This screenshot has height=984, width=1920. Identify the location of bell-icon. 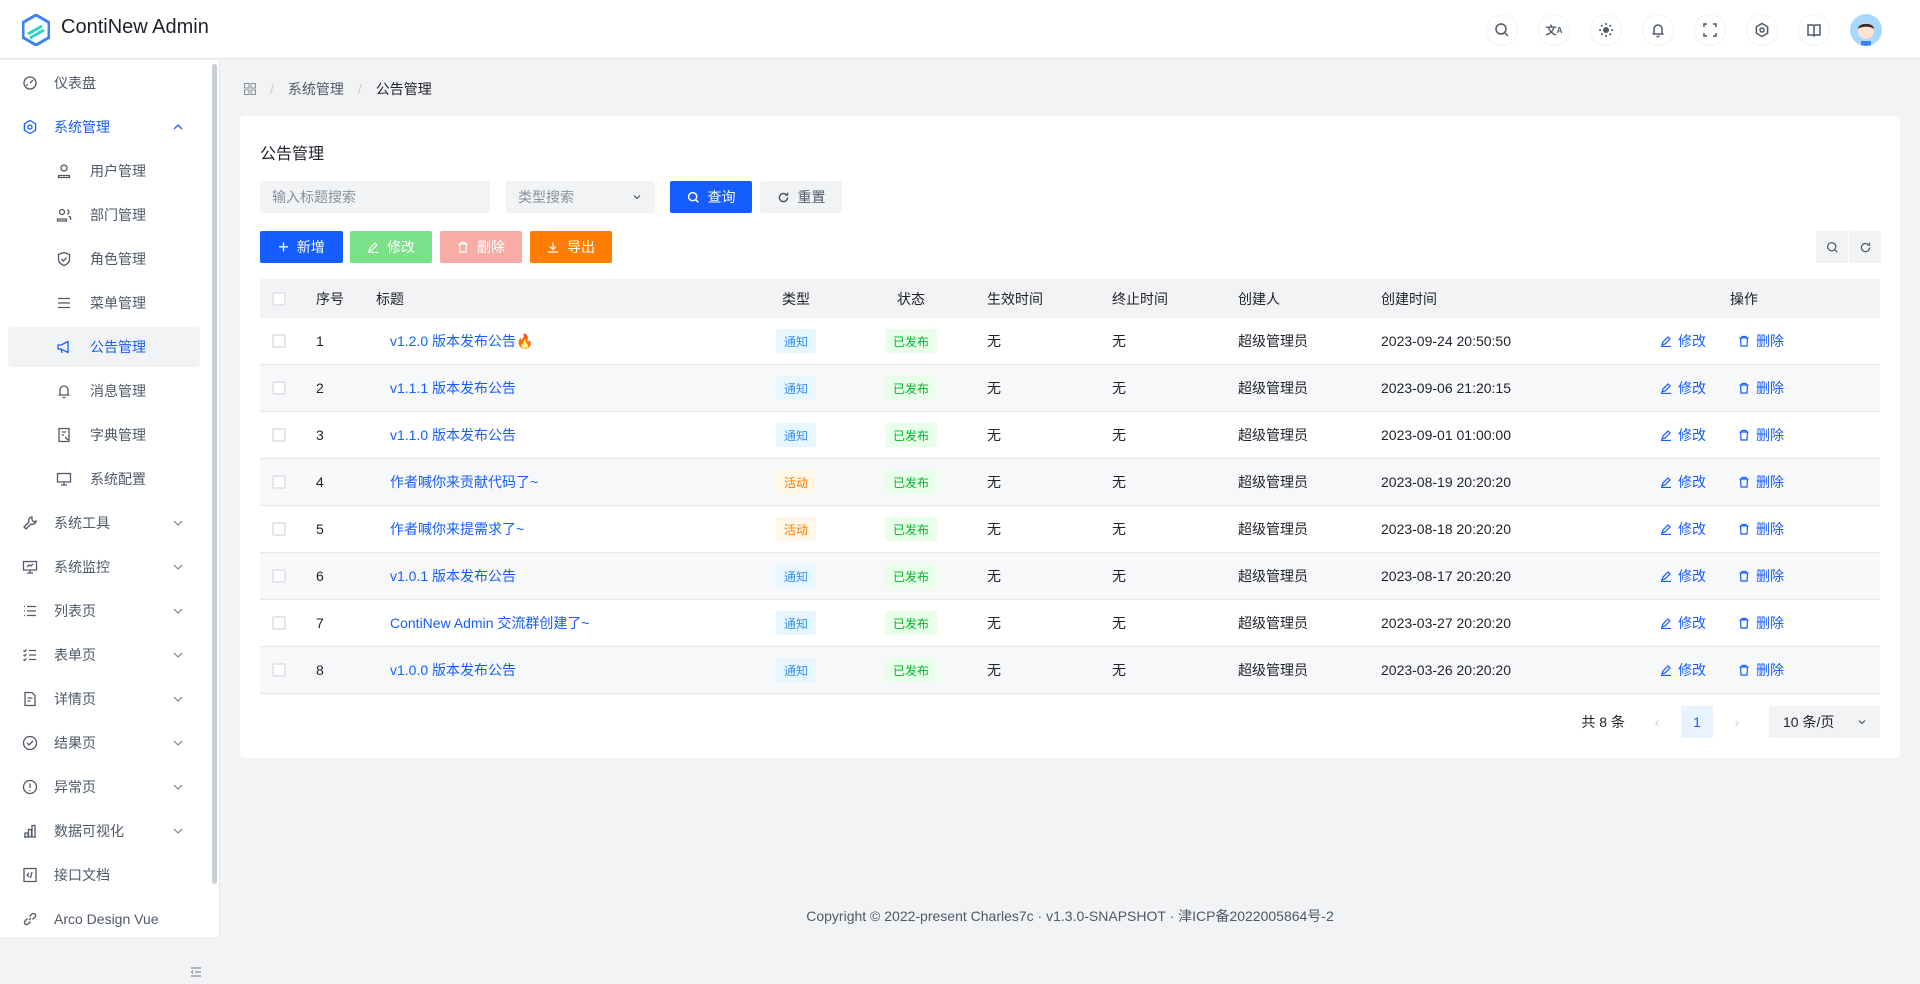
(1658, 30).